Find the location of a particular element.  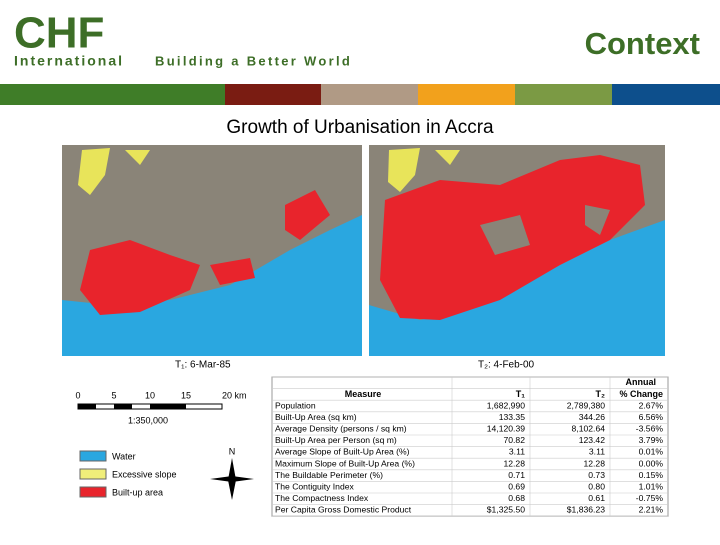

table-cell: 1.01% is located at coordinates (651, 486).